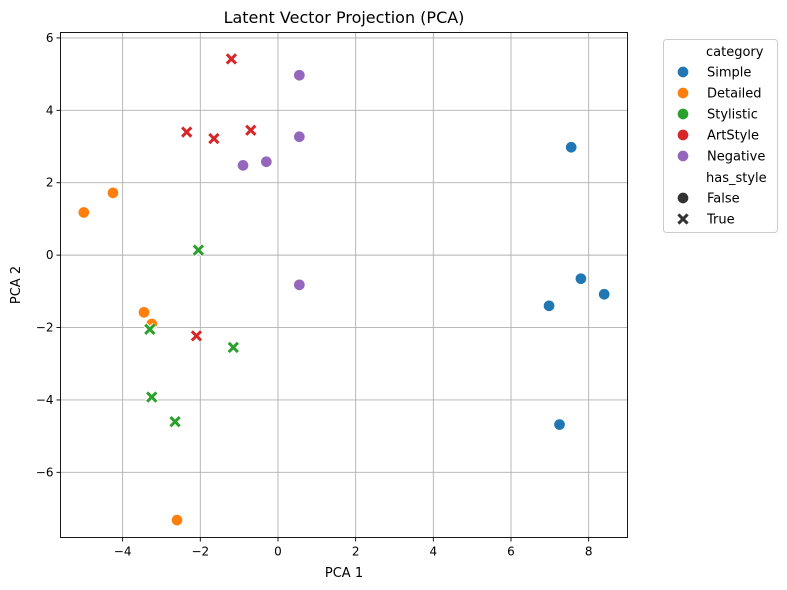 This screenshot has height=590, width=787. I want to click on legend-label-negative: Negative, so click(736, 157).